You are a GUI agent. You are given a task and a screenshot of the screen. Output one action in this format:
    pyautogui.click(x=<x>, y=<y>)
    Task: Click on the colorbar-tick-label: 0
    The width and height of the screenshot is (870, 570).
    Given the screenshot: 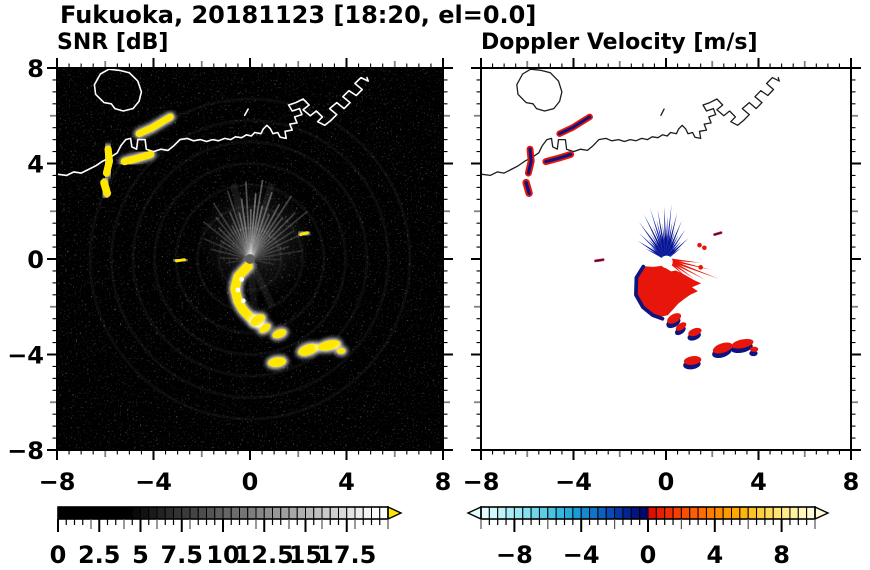 What is the action you would take?
    pyautogui.click(x=648, y=555)
    